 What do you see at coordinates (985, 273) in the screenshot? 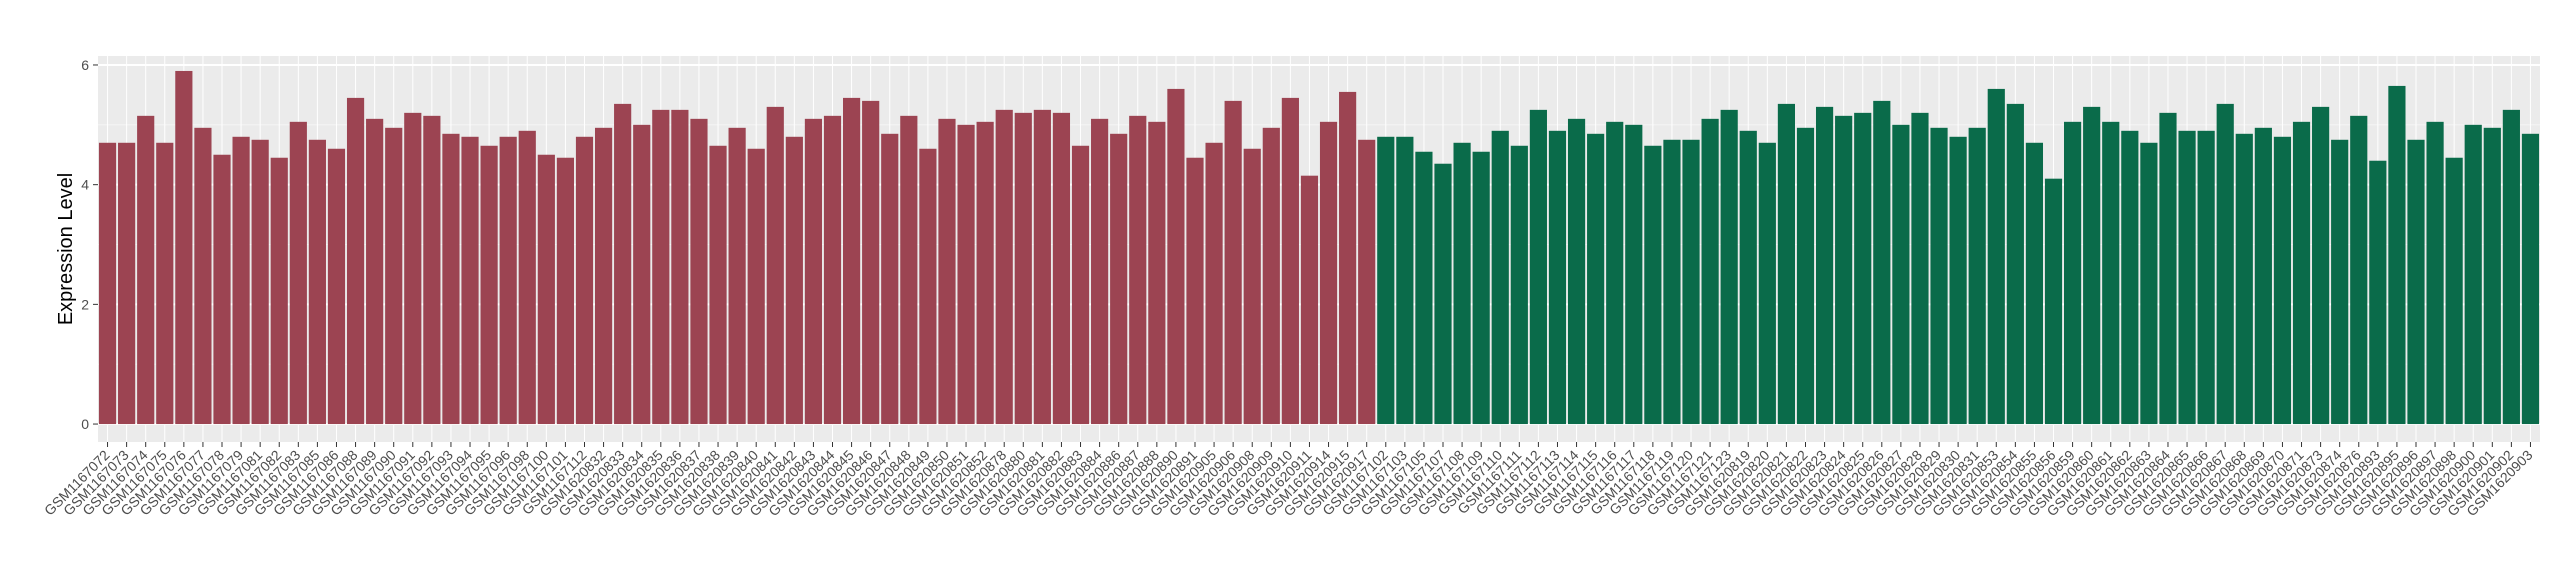
I see `bar-GSM1620852` at bounding box center [985, 273].